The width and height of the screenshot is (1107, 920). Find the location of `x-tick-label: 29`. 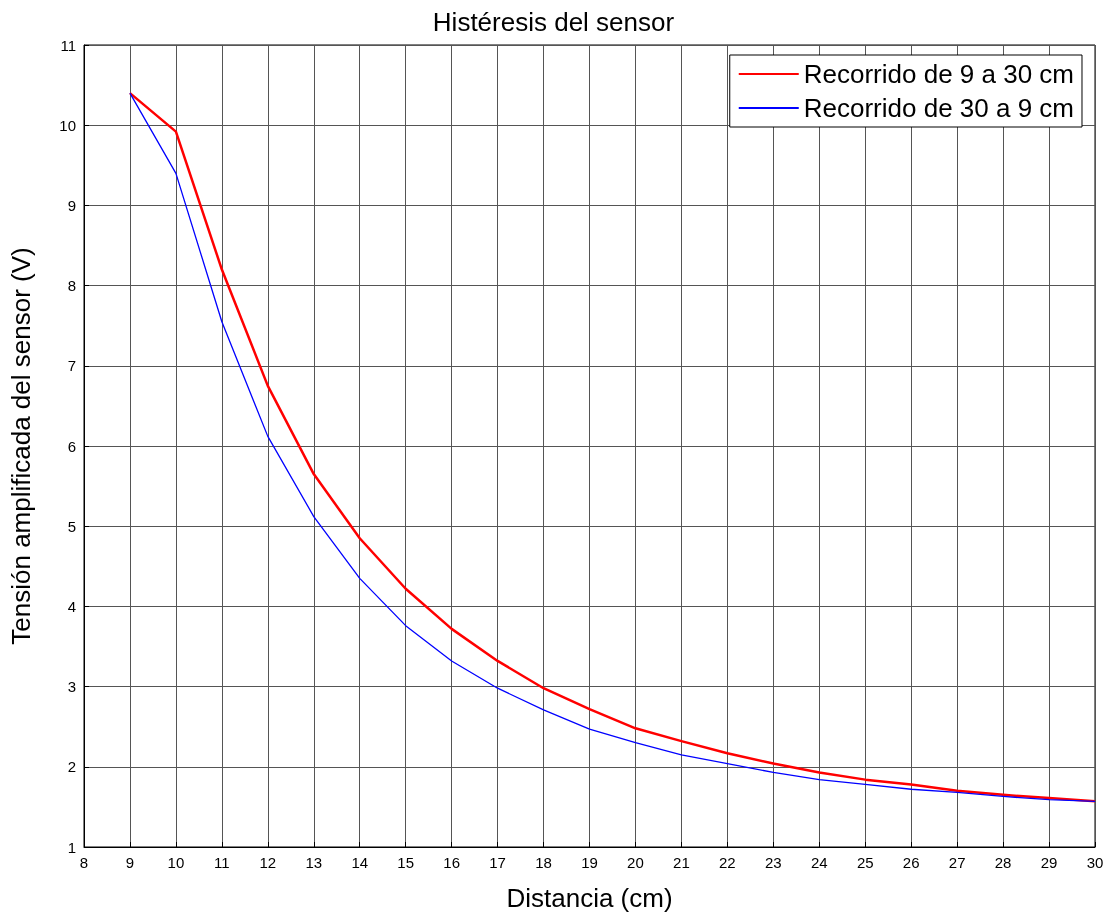

x-tick-label: 29 is located at coordinates (1049, 862).